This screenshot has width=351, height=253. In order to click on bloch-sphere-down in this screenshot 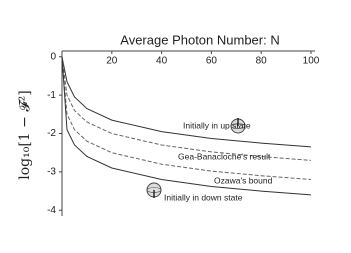, I will do `click(154, 190)`.